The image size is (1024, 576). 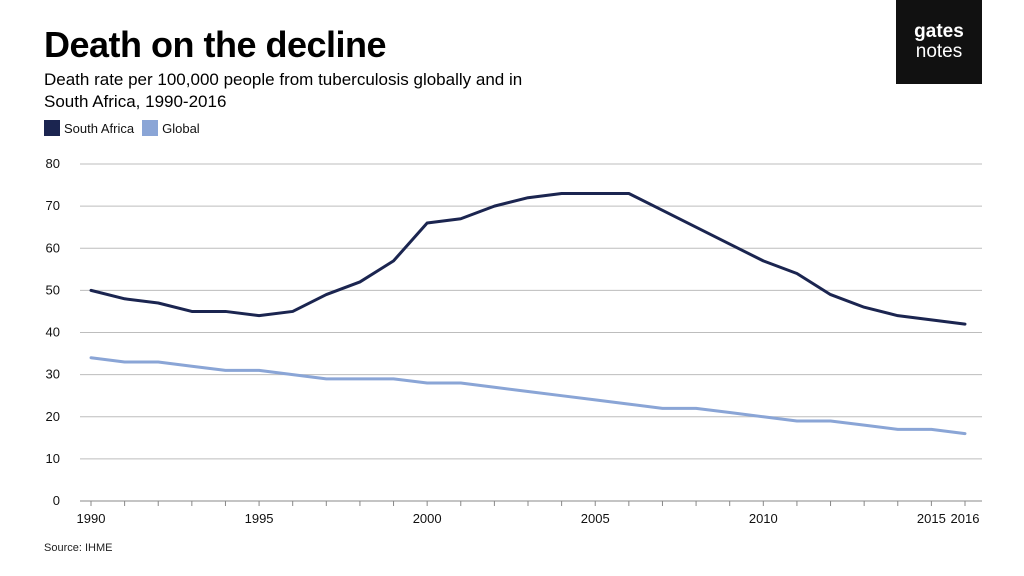 I want to click on chart-legend: South Africa Global, so click(x=126, y=128).